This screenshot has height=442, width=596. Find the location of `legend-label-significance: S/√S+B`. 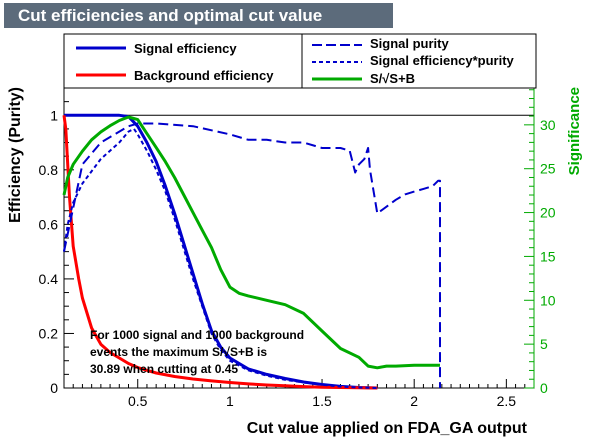

legend-label-significance: S/√S+B is located at coordinates (392, 78).